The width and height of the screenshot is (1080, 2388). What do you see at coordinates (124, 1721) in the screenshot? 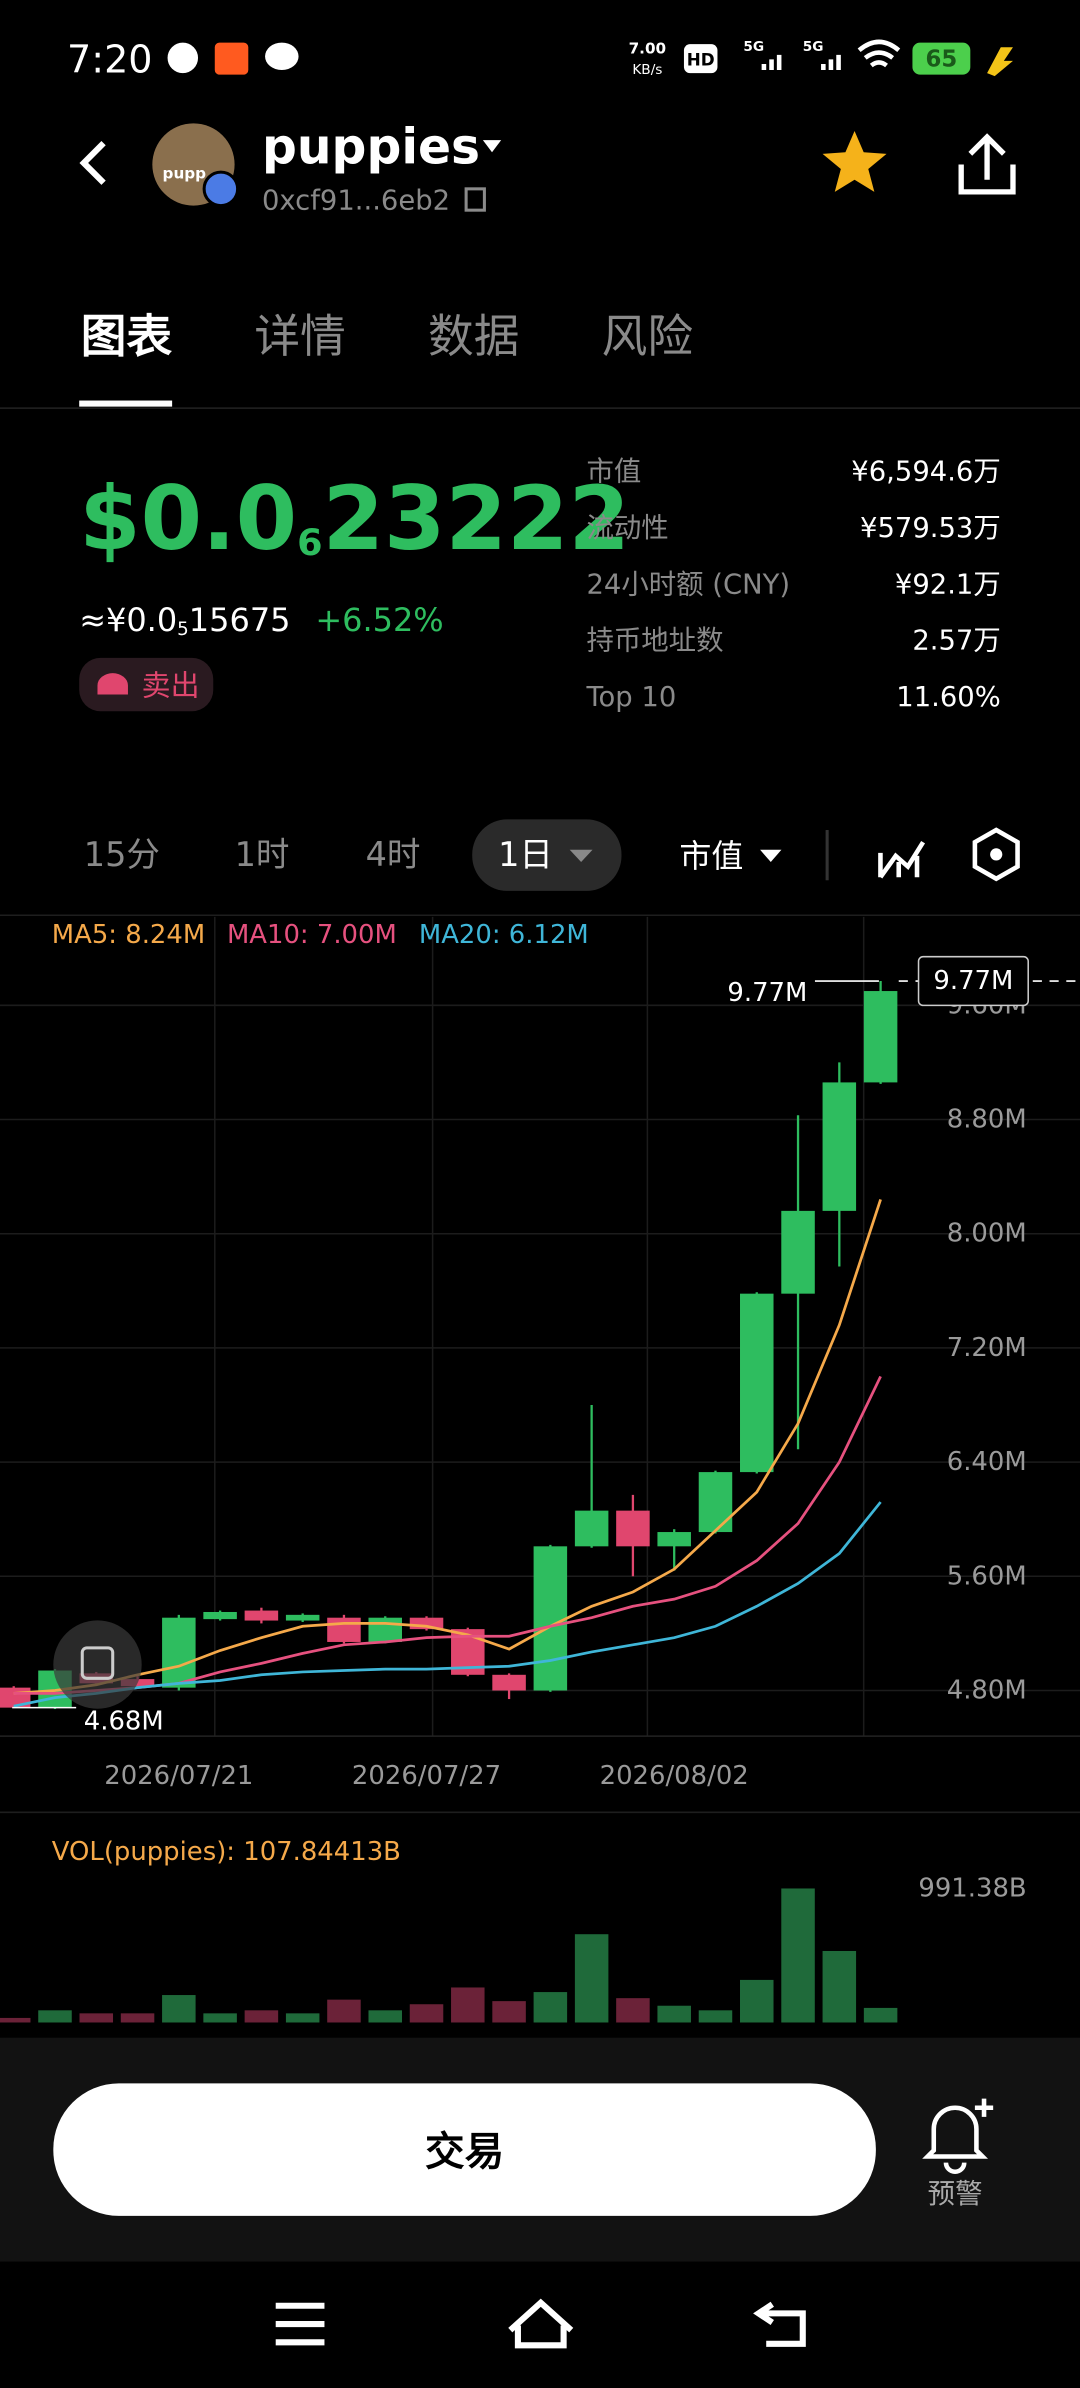
I see `min-label: 4.68M` at bounding box center [124, 1721].